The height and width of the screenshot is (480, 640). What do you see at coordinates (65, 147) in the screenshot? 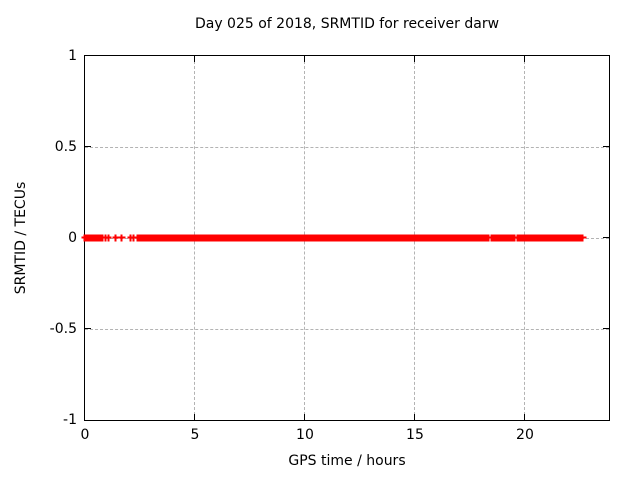
I see `y-tick-label: 0.5` at bounding box center [65, 147].